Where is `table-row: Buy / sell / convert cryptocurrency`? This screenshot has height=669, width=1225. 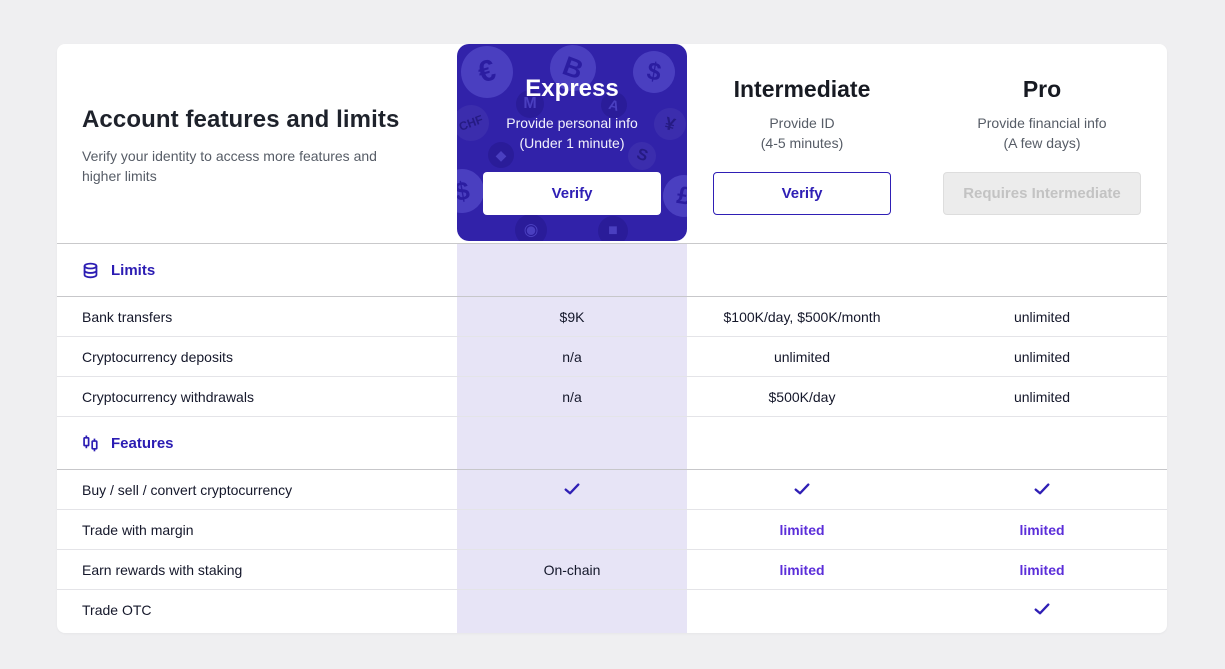 table-row: Buy / sell / convert cryptocurrency is located at coordinates (612, 490).